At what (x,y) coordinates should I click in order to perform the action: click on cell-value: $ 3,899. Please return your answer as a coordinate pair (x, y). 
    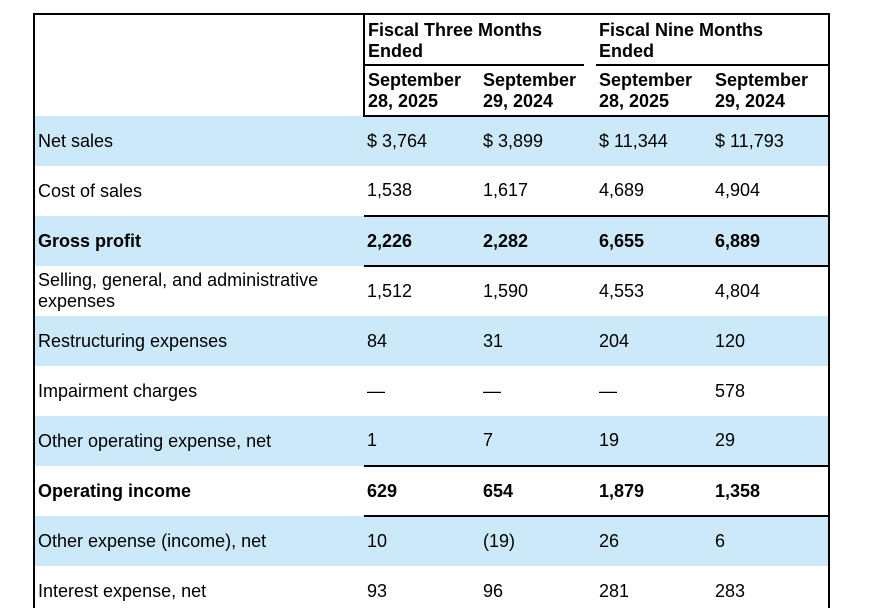
    Looking at the image, I should click on (538, 141).